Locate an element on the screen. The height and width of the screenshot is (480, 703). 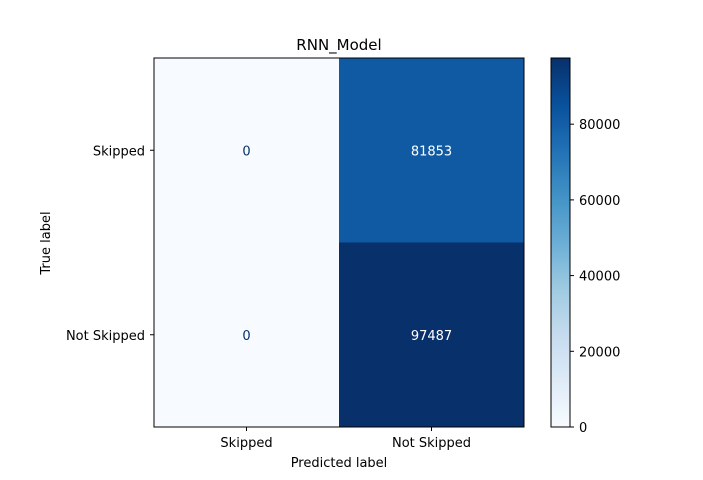
y-tick-label: Not Skipped is located at coordinates (105, 336).